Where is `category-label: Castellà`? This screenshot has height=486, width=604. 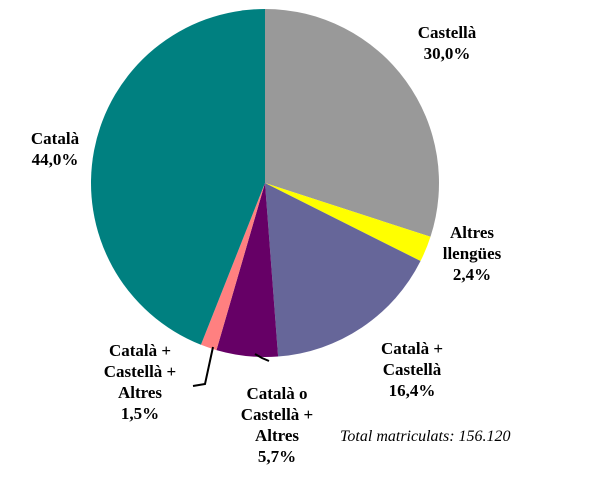 category-label: Castellà is located at coordinates (447, 32).